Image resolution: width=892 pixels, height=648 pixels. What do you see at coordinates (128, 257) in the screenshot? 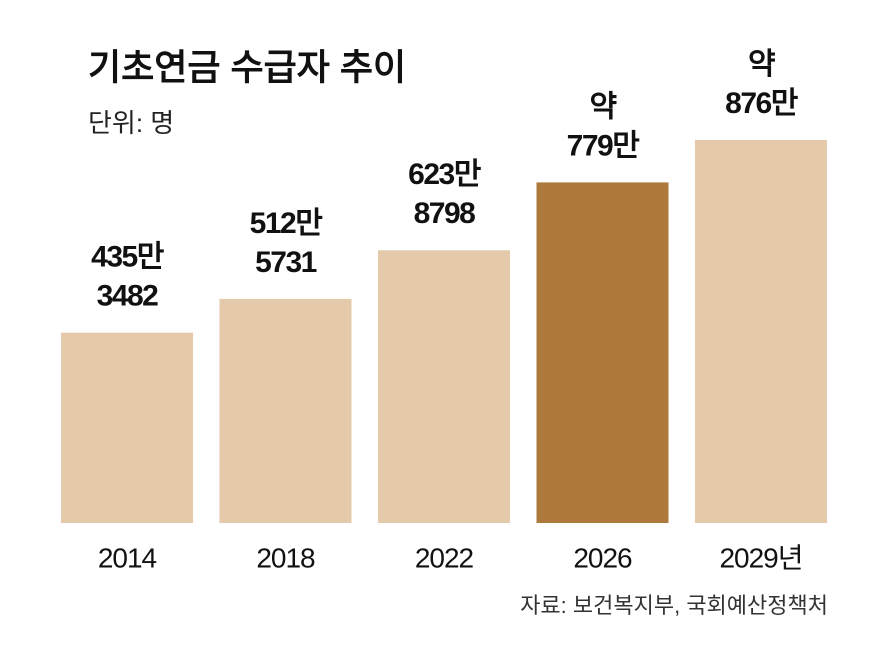
I see `value-label: 435만` at bounding box center [128, 257].